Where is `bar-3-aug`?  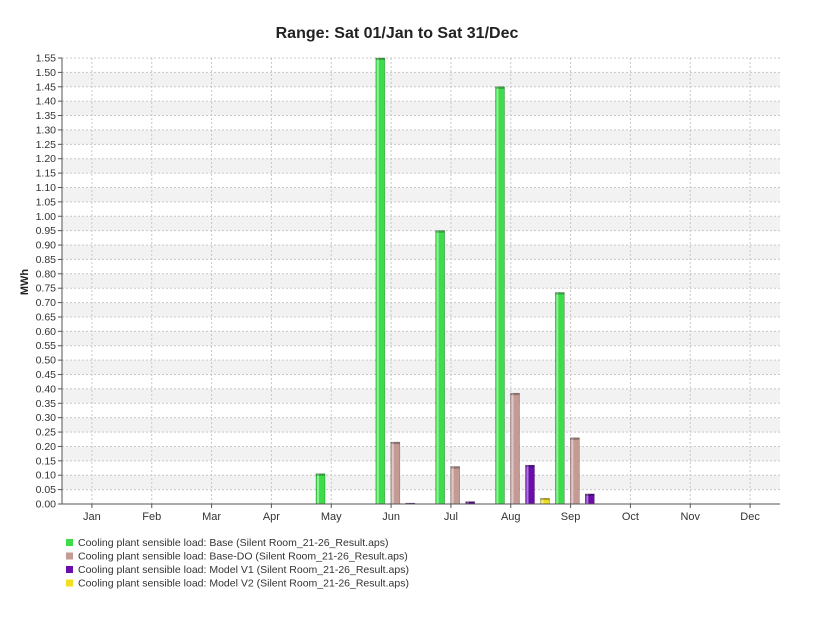 bar-3-aug is located at coordinates (530, 484).